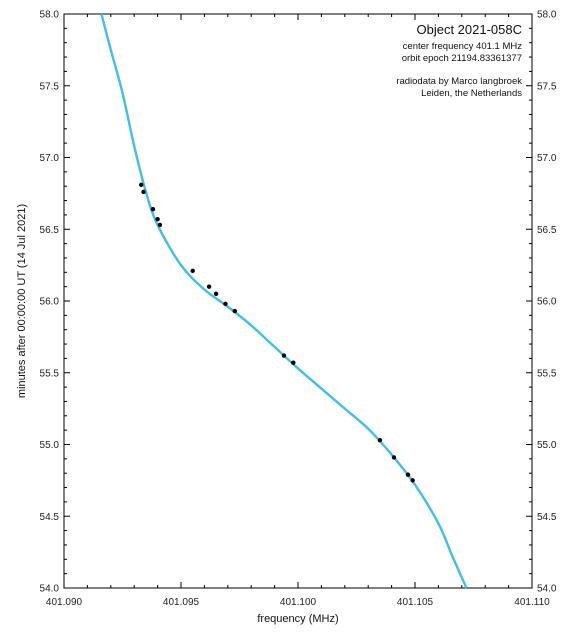  What do you see at coordinates (50, 86) in the screenshot?
I see `y-tick-label-left: 57.5` at bounding box center [50, 86].